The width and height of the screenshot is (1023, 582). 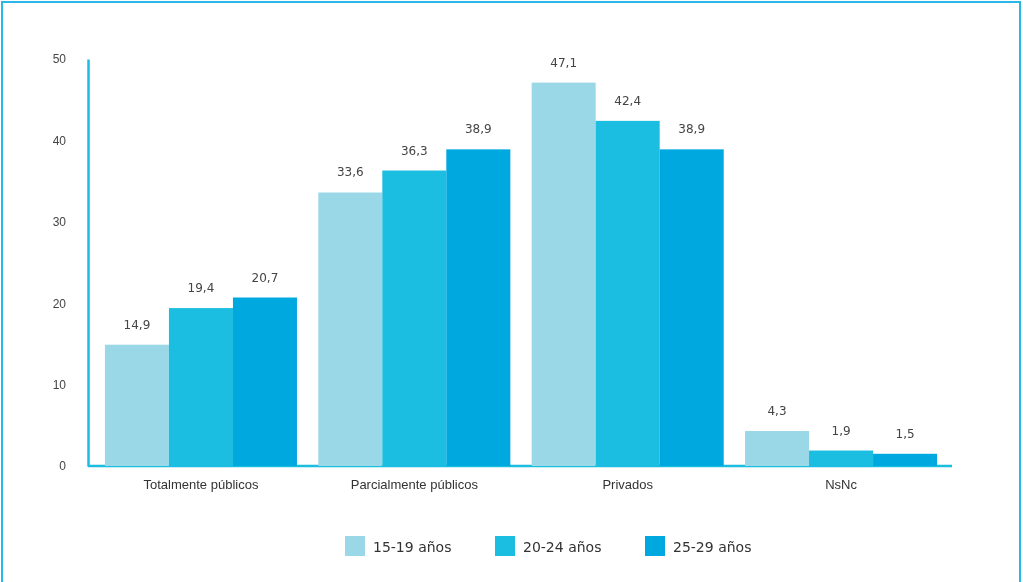 I want to click on x-tick-label: Privados, so click(x=628, y=485).